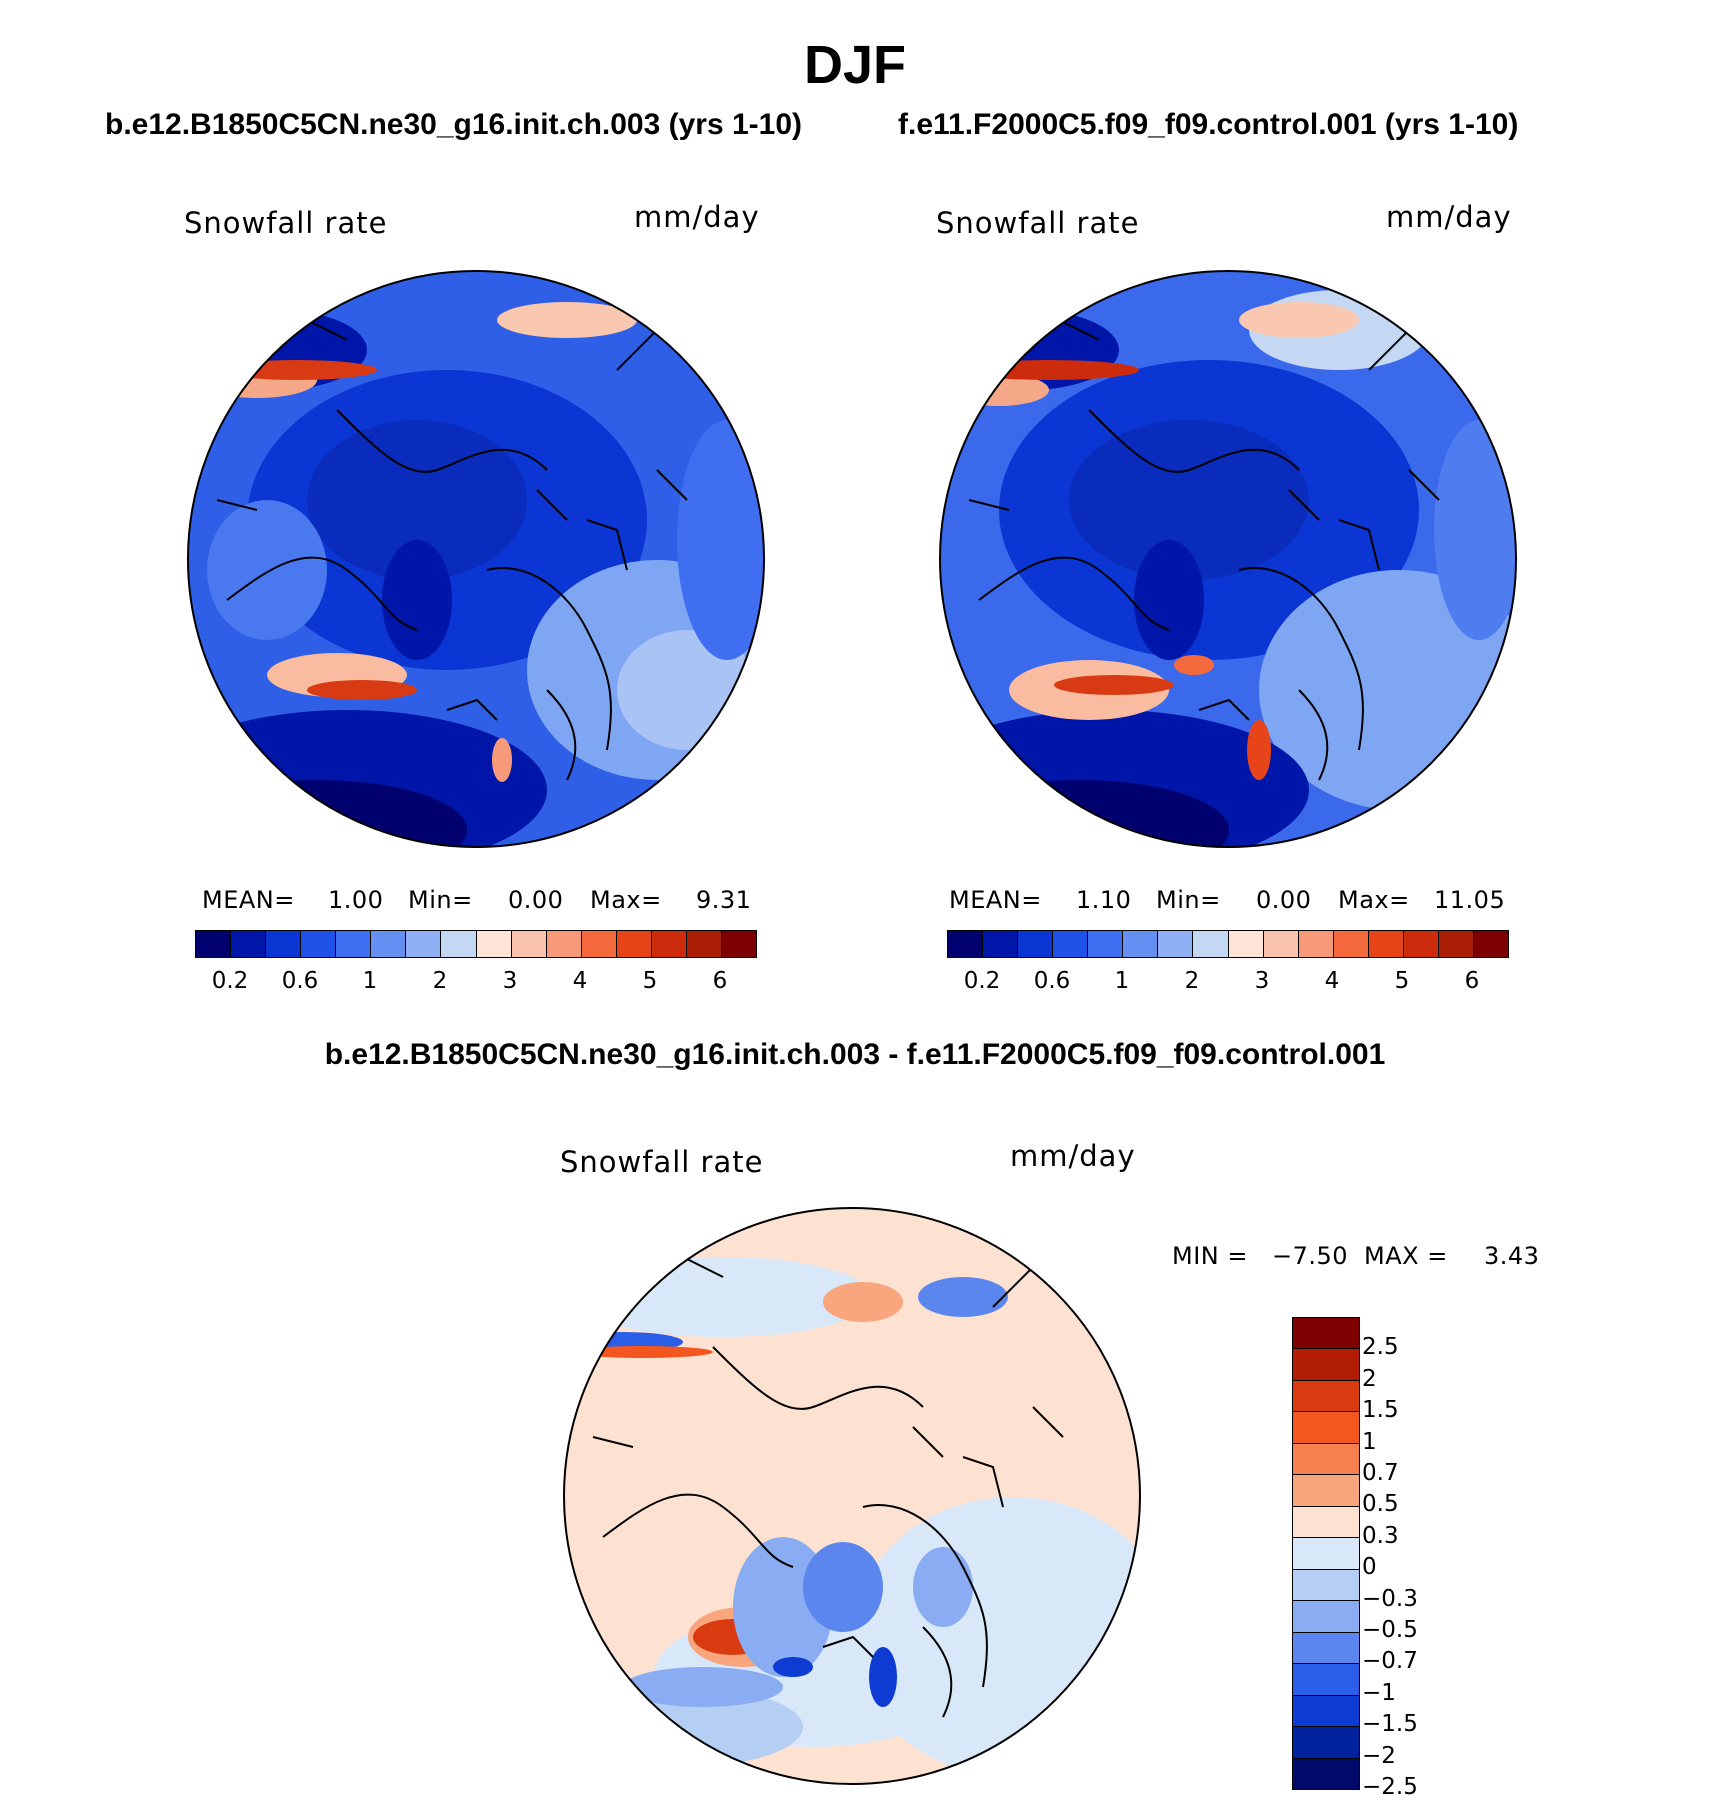  What do you see at coordinates (1390, 1598) in the screenshot?
I see `colorbar-tick-label: −0.3` at bounding box center [1390, 1598].